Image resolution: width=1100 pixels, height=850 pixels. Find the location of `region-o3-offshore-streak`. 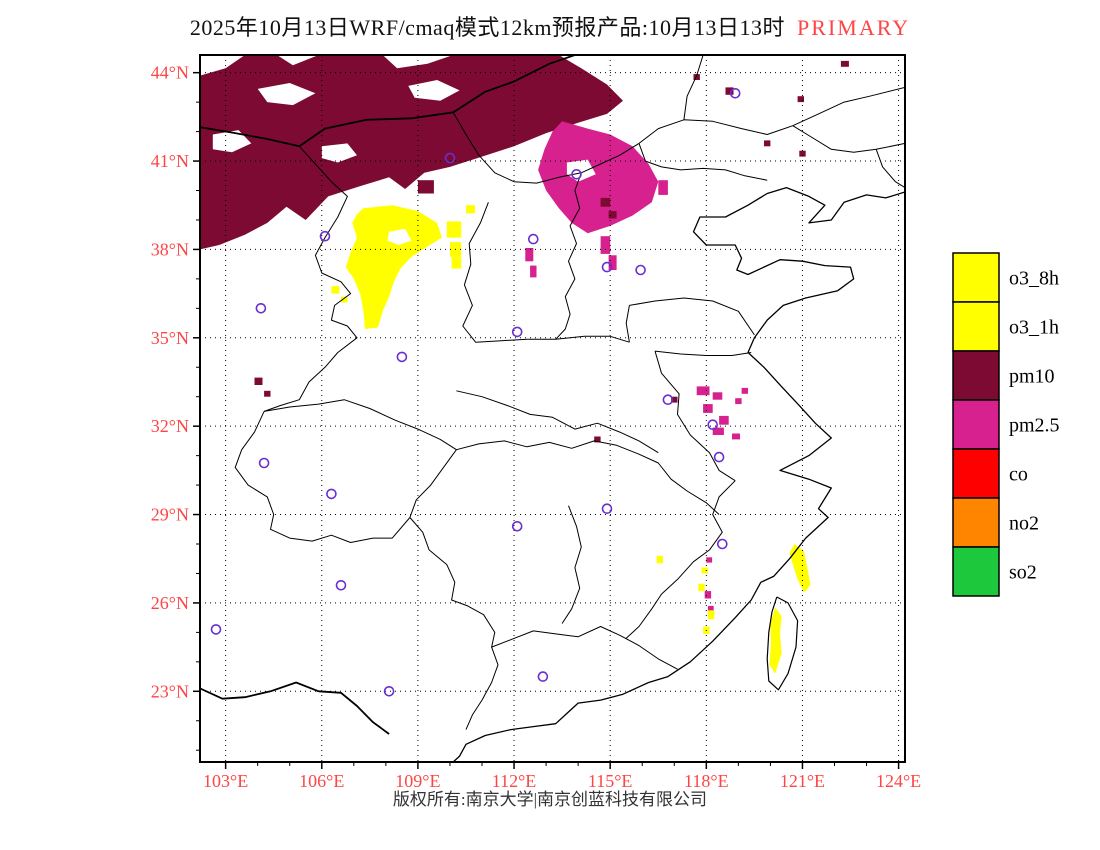

region-o3-offshore-streak is located at coordinates (800, 568).